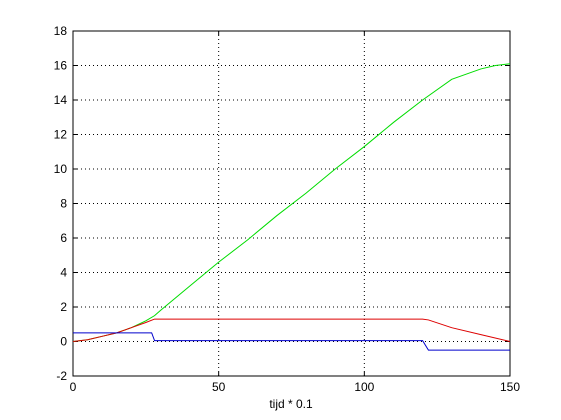 This screenshot has width=561, height=420. Describe the element at coordinates (364, 387) in the screenshot. I see `x-tick-label: 100` at that location.